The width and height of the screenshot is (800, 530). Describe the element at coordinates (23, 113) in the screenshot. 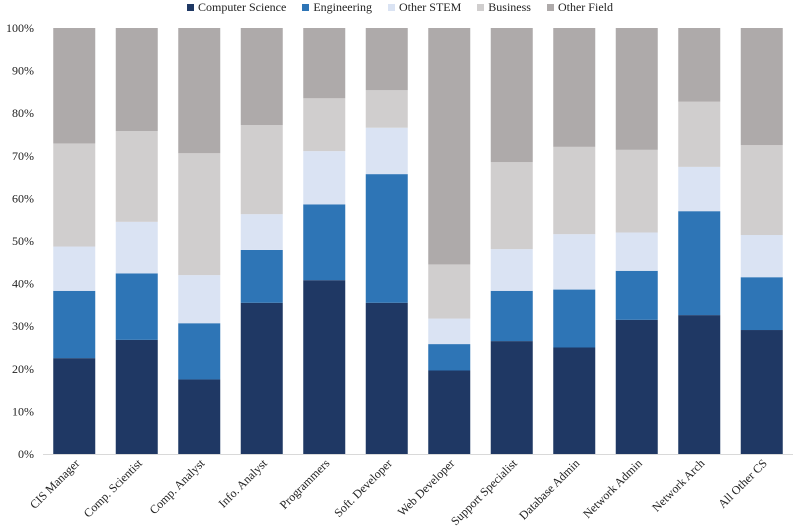

I see `y-tick-label: 80%` at that location.